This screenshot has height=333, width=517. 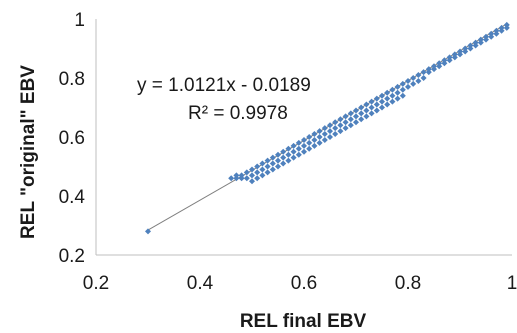 What do you see at coordinates (408, 283) in the screenshot?
I see `x-tick-label: 0.8` at bounding box center [408, 283].